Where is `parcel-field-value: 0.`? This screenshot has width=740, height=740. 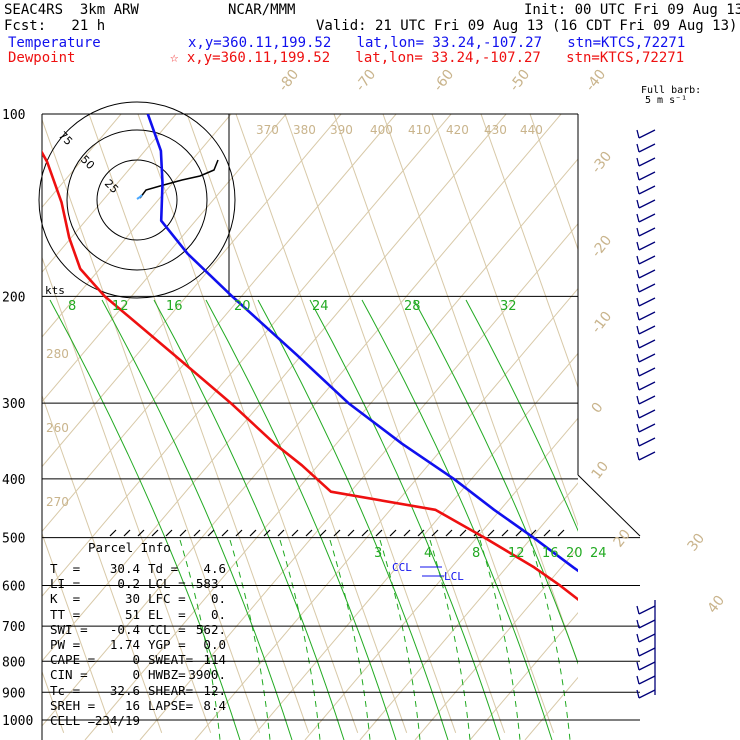
parcel-field-value: 0. is located at coordinates (218, 614).